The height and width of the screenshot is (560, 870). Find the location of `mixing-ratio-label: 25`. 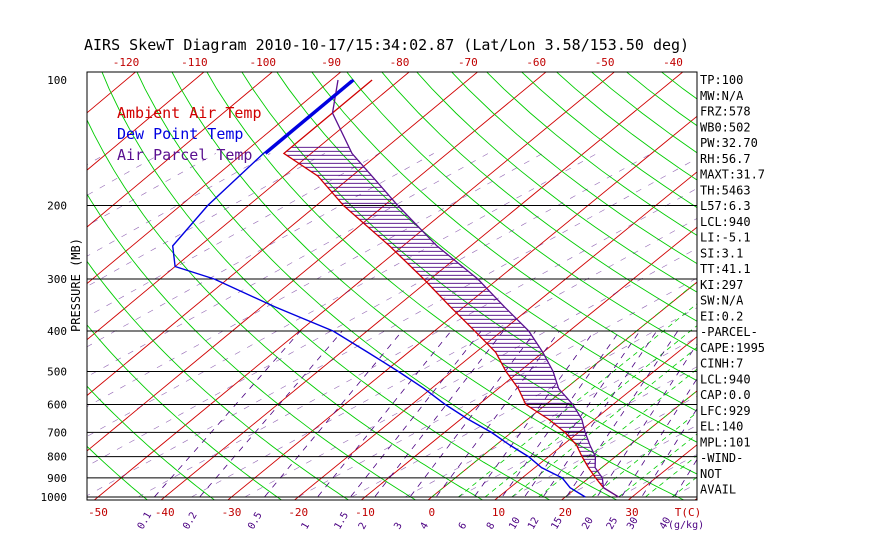

mixing-ratio-label: 25 is located at coordinates (613, 524).